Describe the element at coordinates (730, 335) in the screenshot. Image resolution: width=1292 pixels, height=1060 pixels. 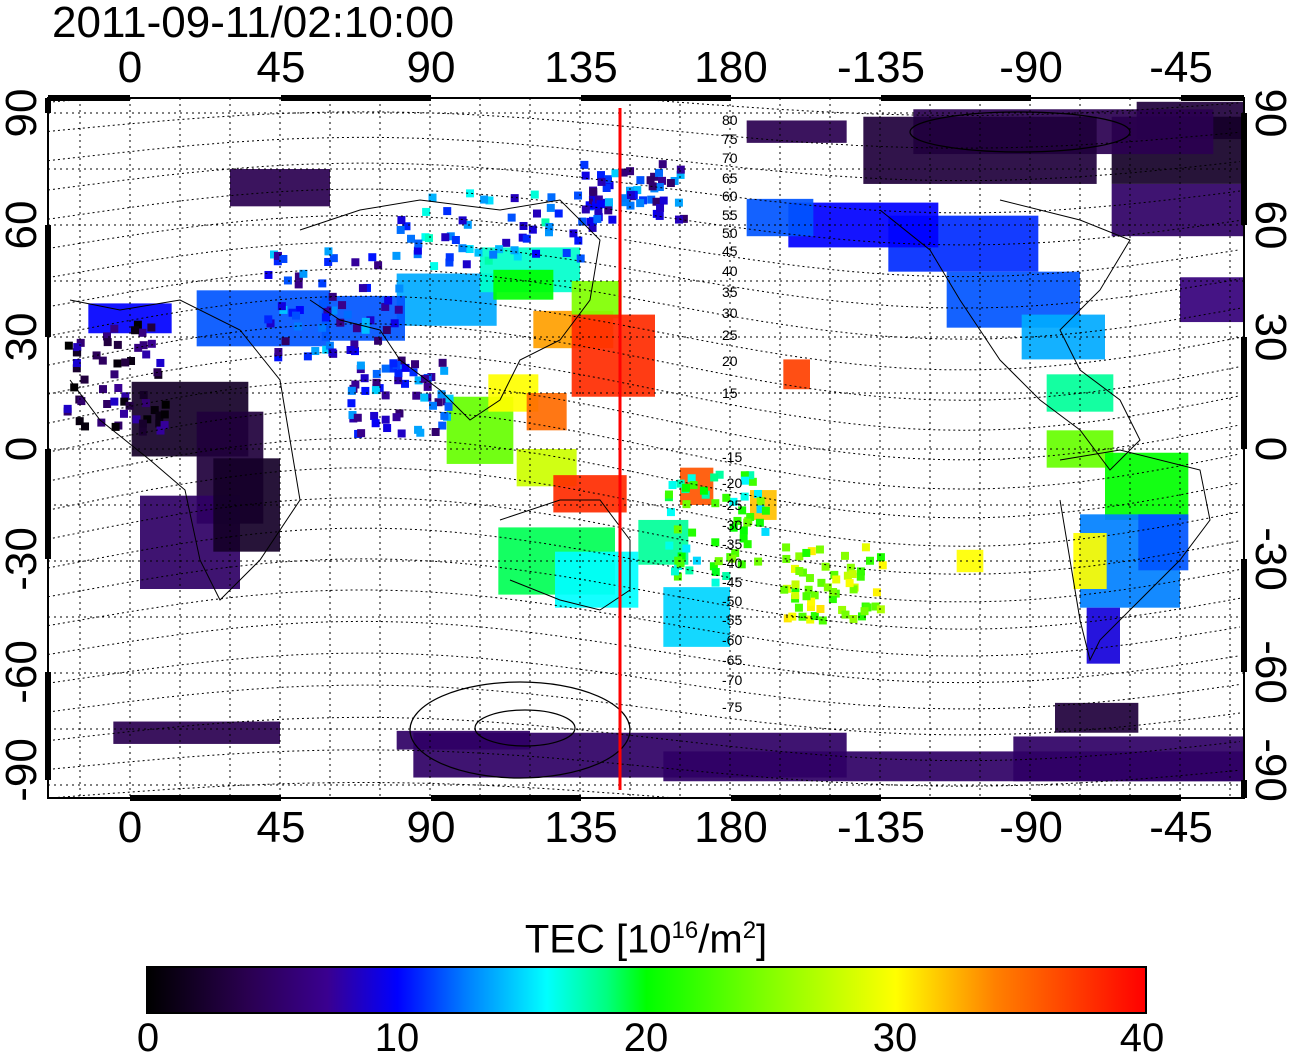
I see `contour-label: 25` at that location.